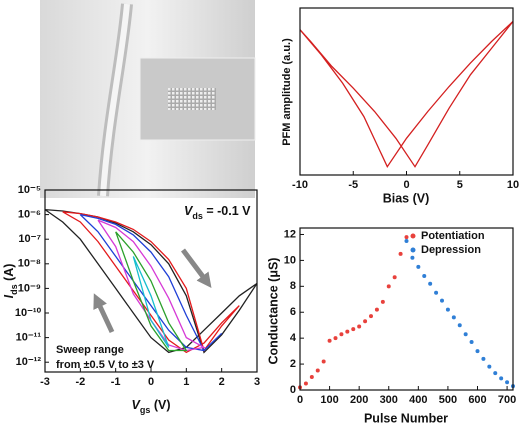 This screenshot has height=427, width=520. Describe the element at coordinates (448, 400) in the screenshot. I see `x-tick-label: 500` at that location.